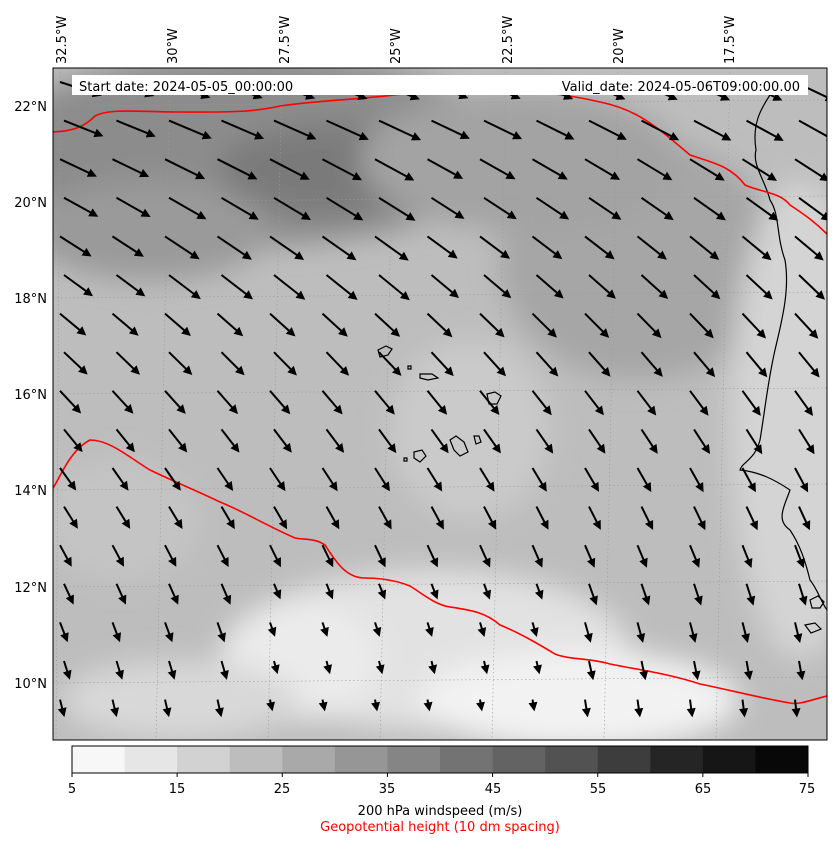 The image size is (837, 843). I want to click on colorbar-tick: 65, so click(703, 789).